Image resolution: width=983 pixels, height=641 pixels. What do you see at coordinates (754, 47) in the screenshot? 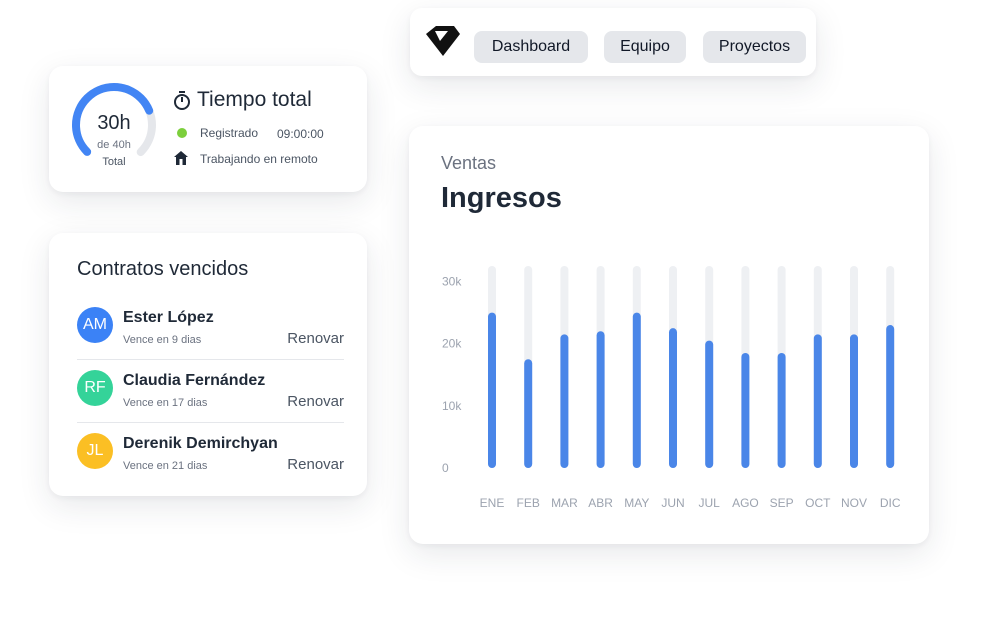
I see `tab-proyectos: Proyectos` at bounding box center [754, 47].